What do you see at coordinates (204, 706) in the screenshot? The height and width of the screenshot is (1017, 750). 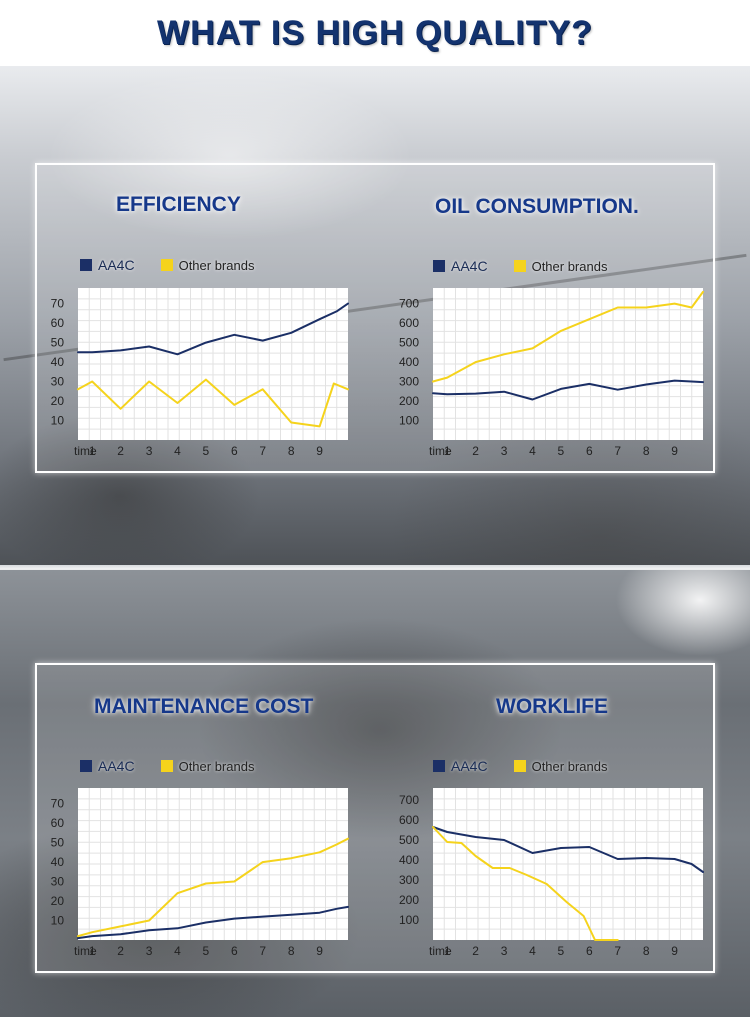 I see `chart-title: MAINTENANCE COST` at bounding box center [204, 706].